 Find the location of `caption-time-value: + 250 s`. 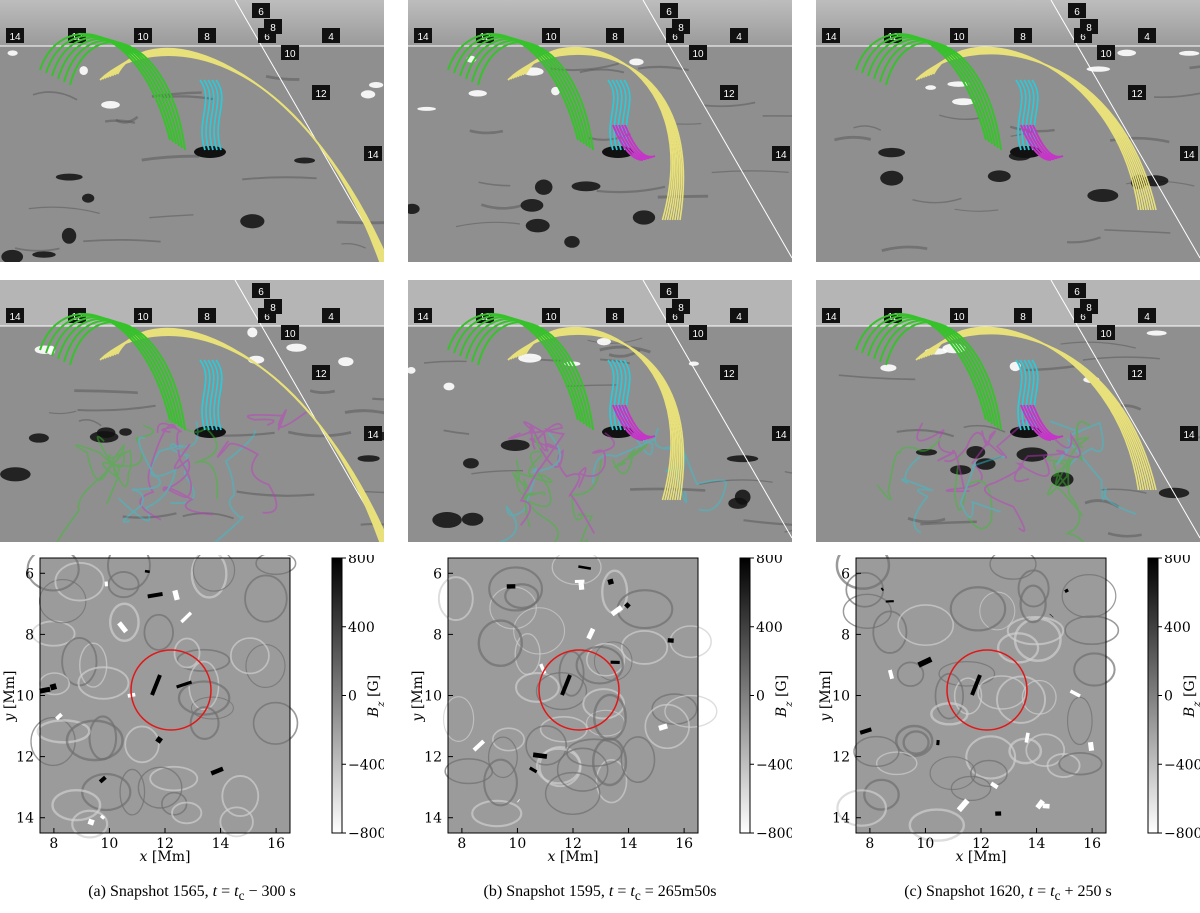

caption-time-value: + 250 s is located at coordinates (1086, 891).